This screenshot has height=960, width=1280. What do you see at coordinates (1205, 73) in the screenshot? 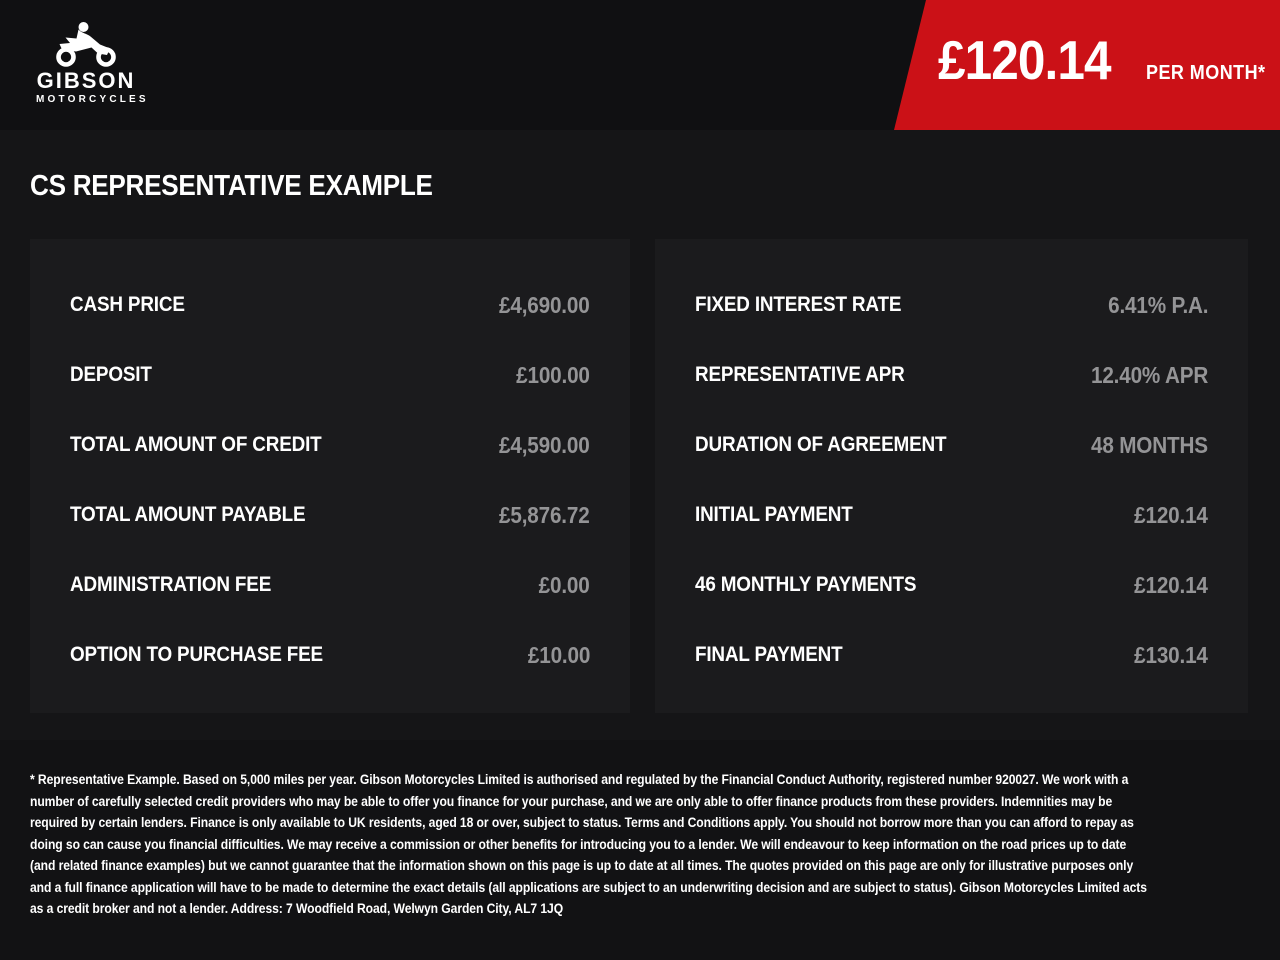
I see `price-period-label: PER MONTH*` at bounding box center [1205, 73].